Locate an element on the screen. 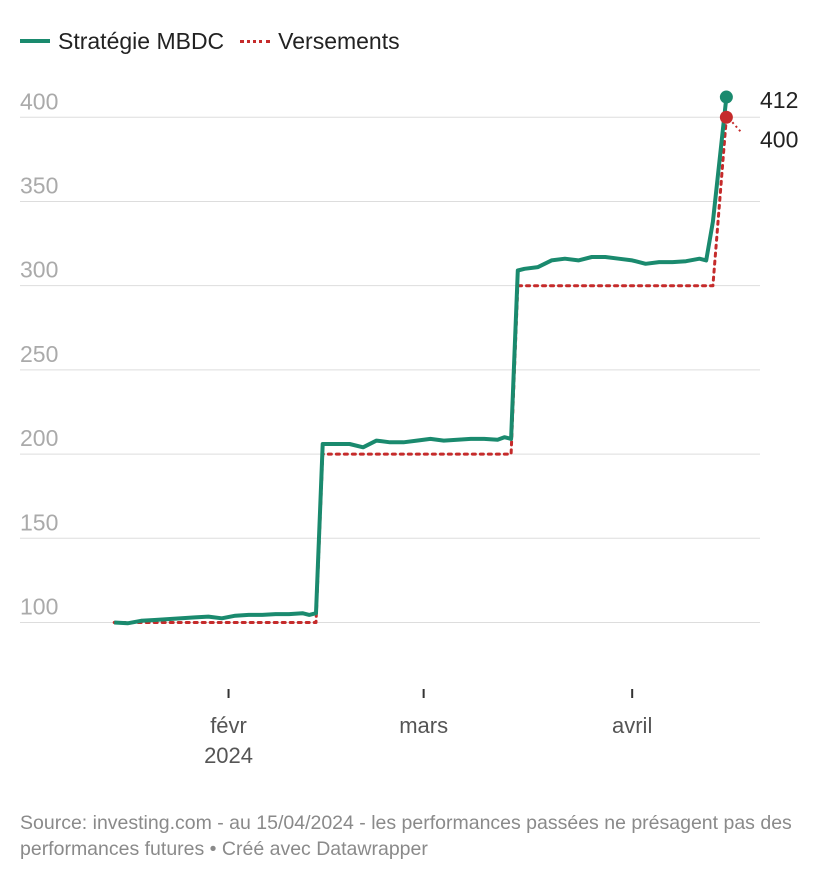 The width and height of the screenshot is (840, 884). end-point-versements is located at coordinates (726, 117).